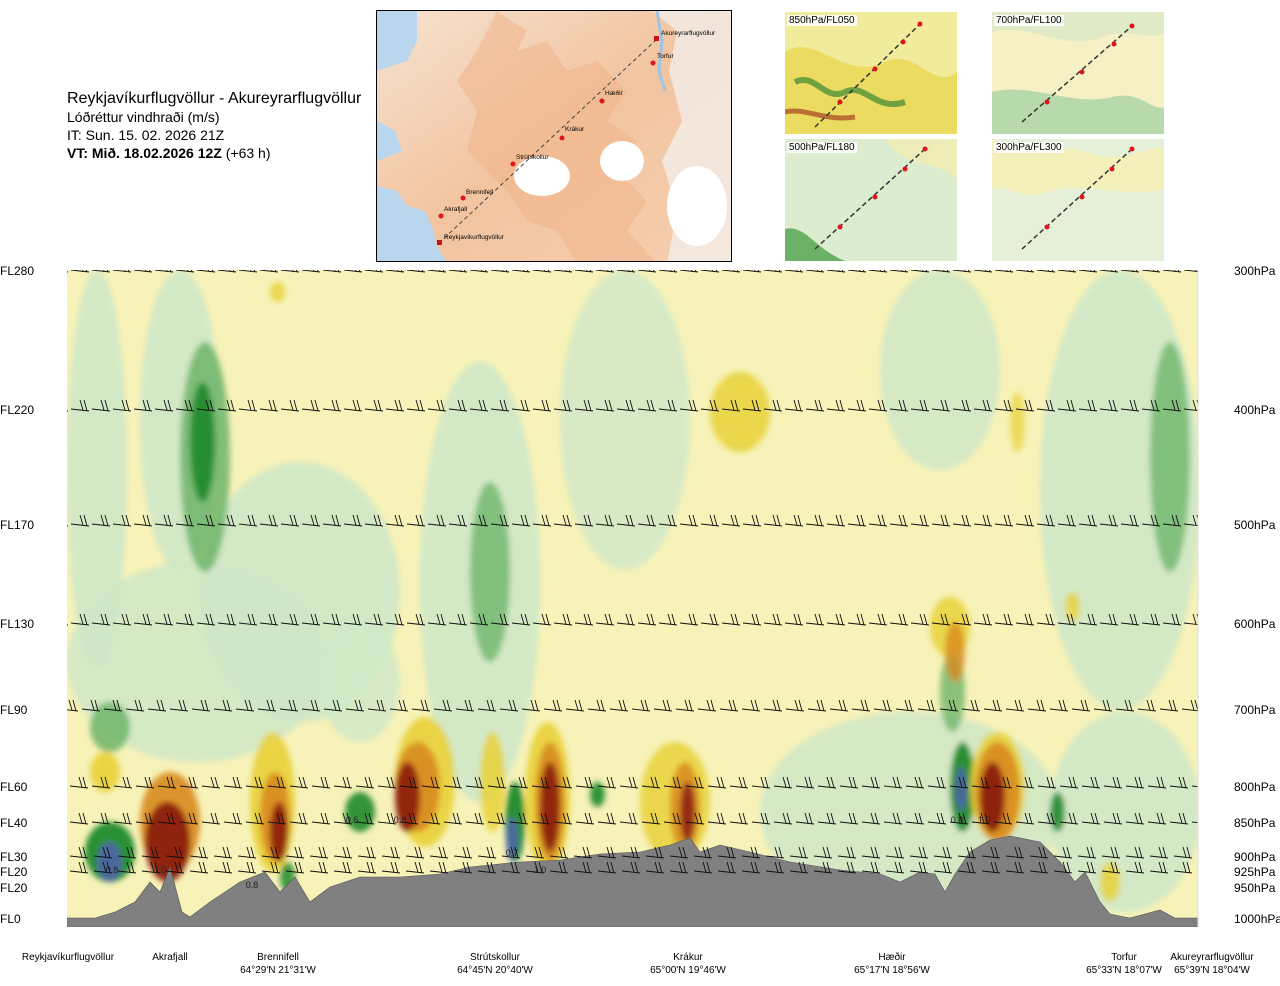 The image size is (1280, 986). Describe the element at coordinates (170, 957) in the screenshot. I see `waypoint-name: Akrafjall` at that location.